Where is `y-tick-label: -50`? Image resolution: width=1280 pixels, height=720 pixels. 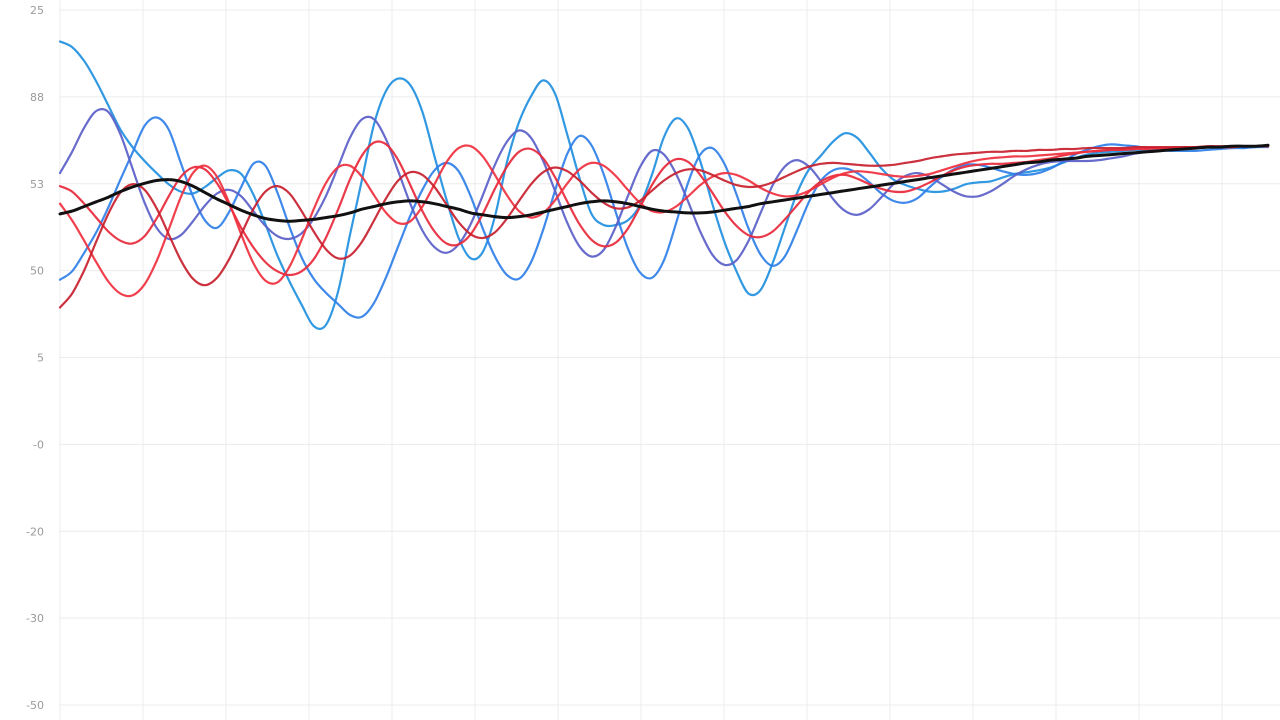
y-tick-label: -50 is located at coordinates (35, 705).